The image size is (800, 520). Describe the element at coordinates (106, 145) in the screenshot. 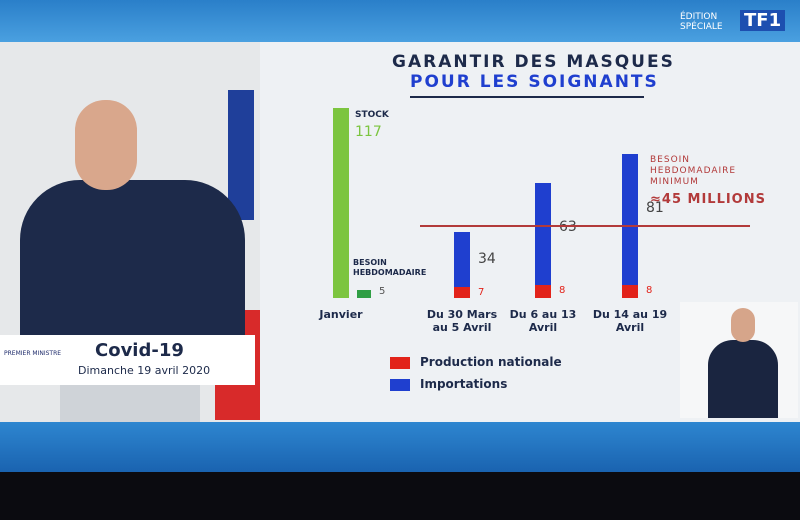

I see `speaker-head` at that location.